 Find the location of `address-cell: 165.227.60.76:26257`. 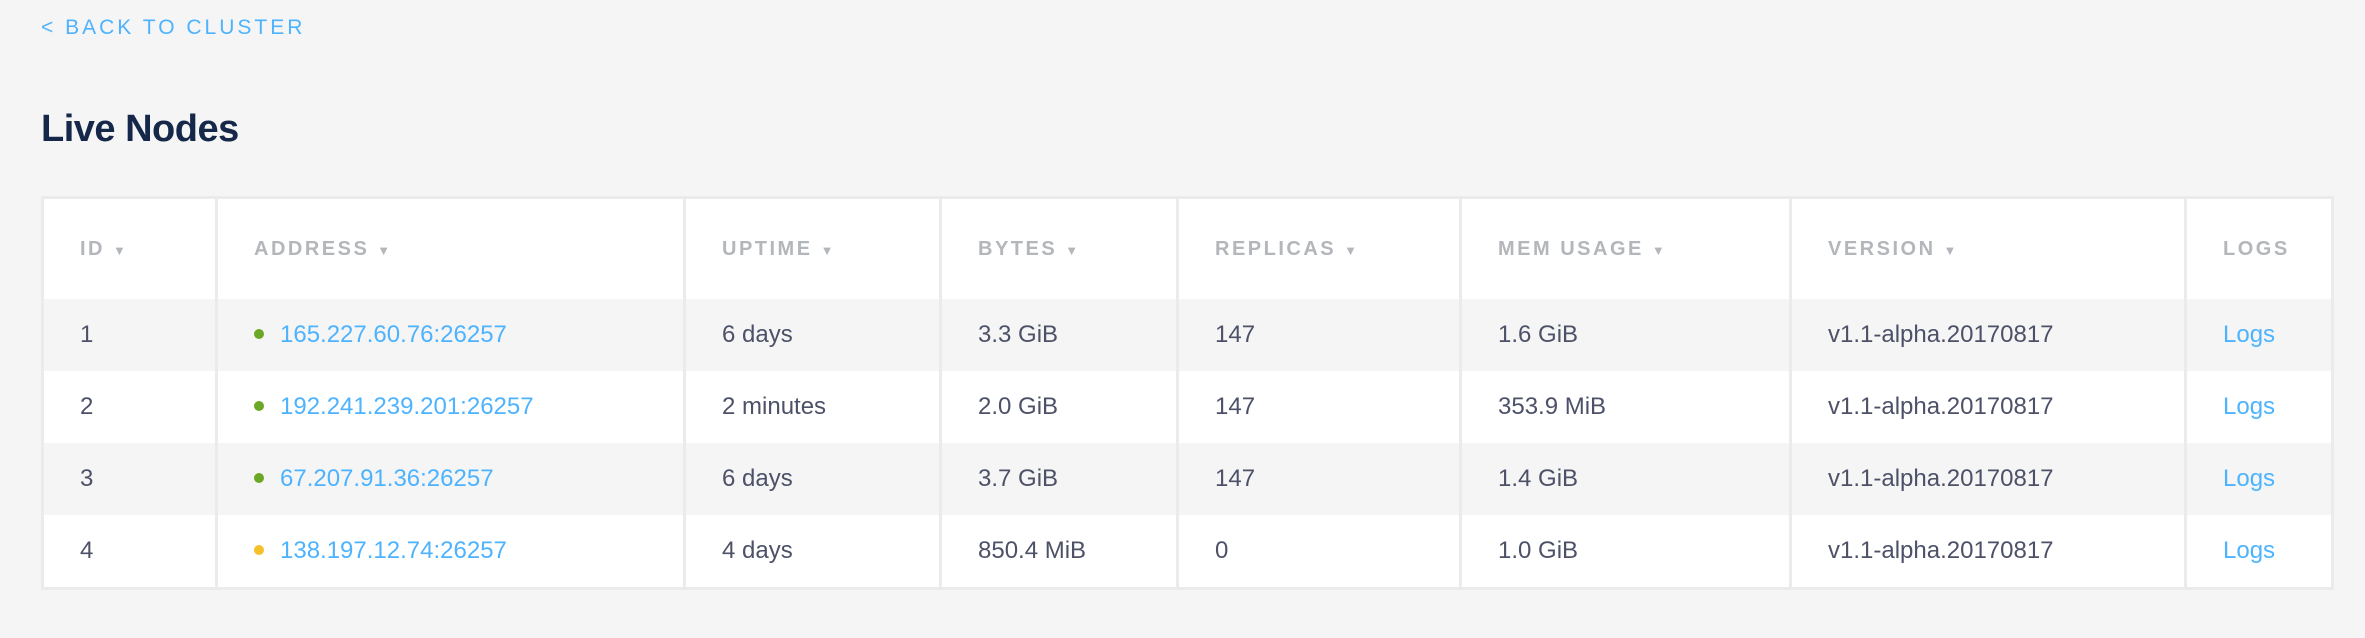

address-cell: 165.227.60.76:26257 is located at coordinates (450, 335).